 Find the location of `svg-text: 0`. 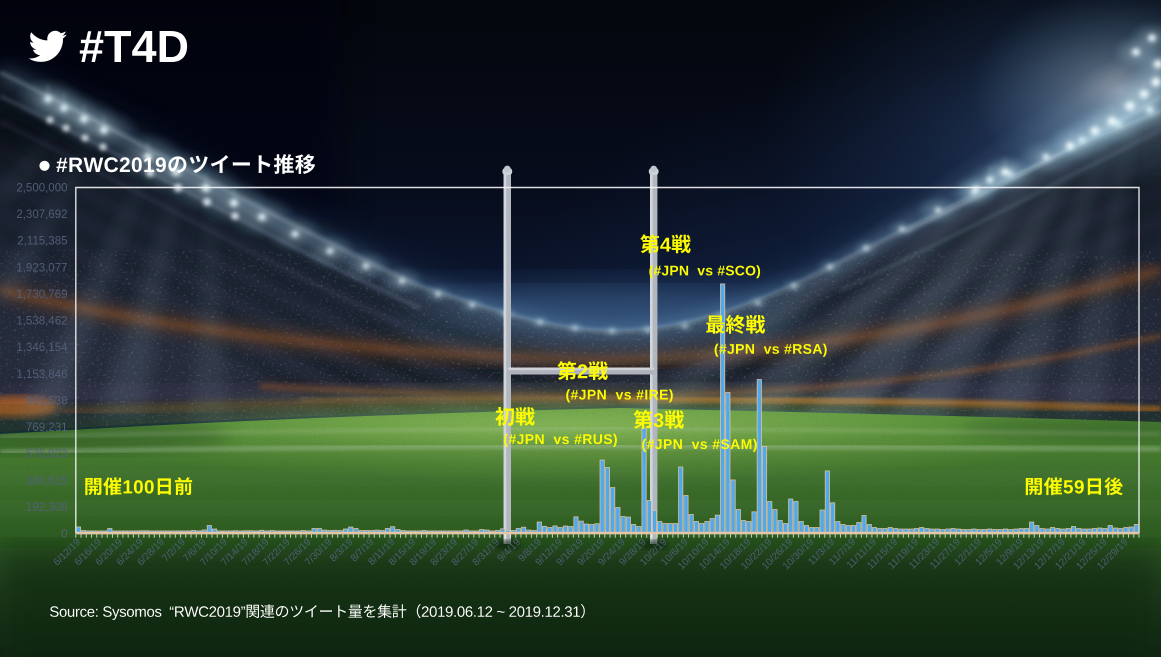

svg-text: 0 is located at coordinates (64, 535).